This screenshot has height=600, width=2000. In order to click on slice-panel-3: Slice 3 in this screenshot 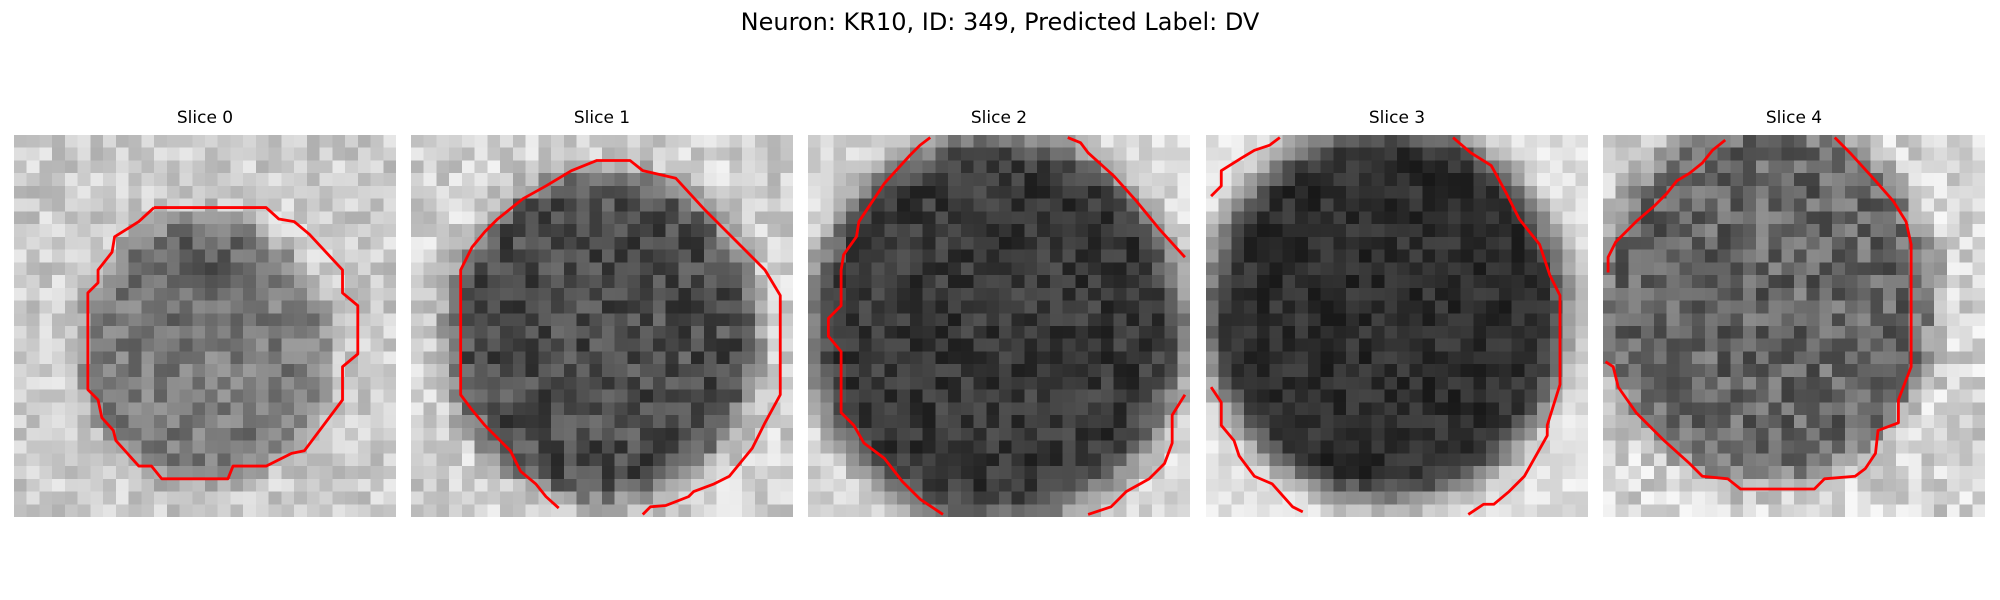, I will do `click(1397, 312)`.